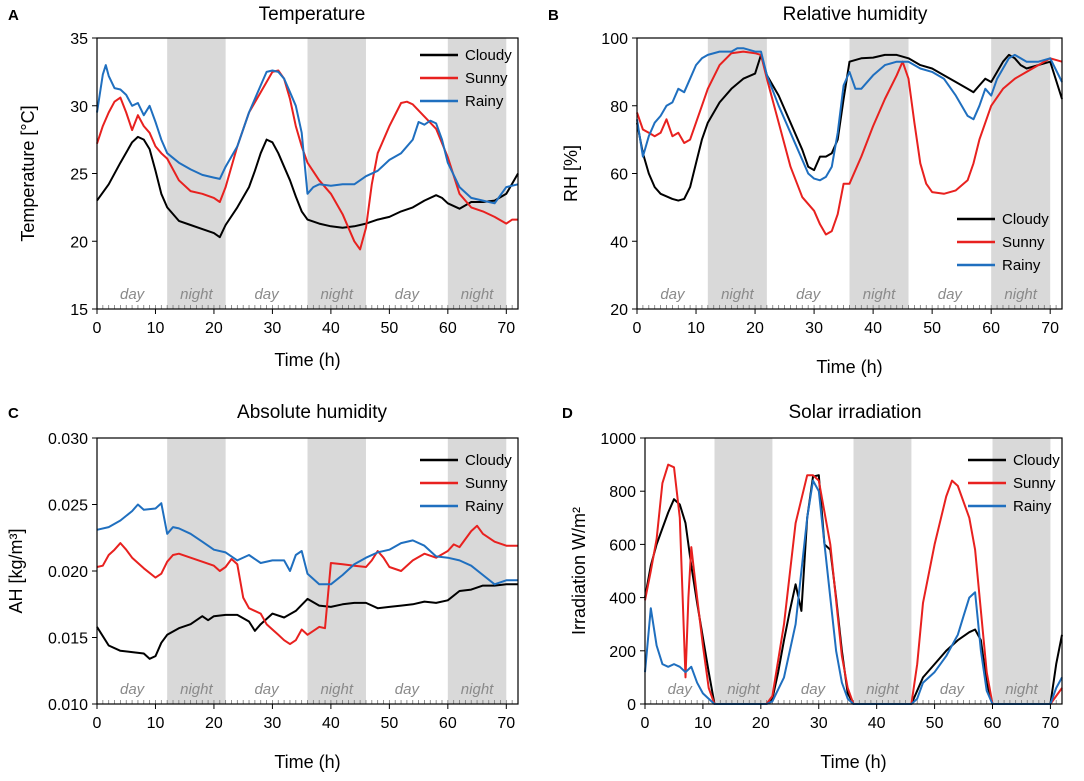  What do you see at coordinates (312, 412) in the screenshot?
I see `chart-title: Absolute humidity` at bounding box center [312, 412].